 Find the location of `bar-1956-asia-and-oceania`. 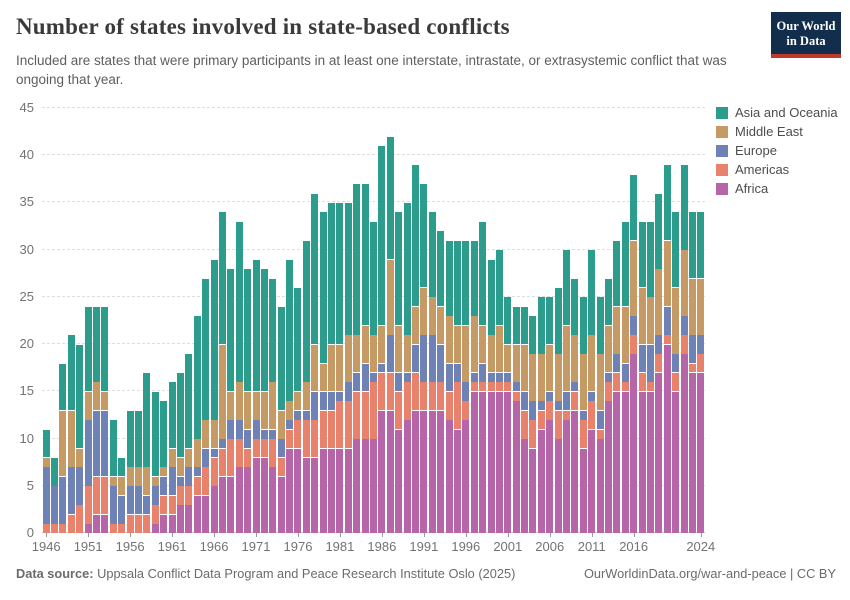

bar-1956-asia-and-oceania is located at coordinates (130, 438).